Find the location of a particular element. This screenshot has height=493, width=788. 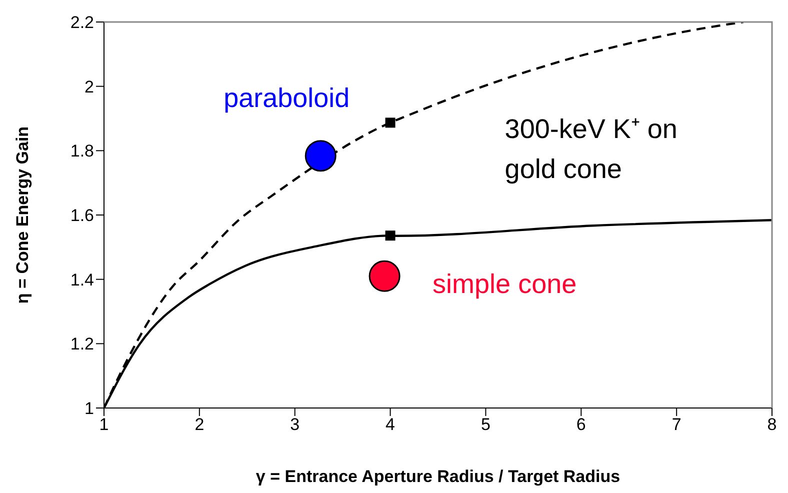

x-tick-label: 7 is located at coordinates (677, 424).